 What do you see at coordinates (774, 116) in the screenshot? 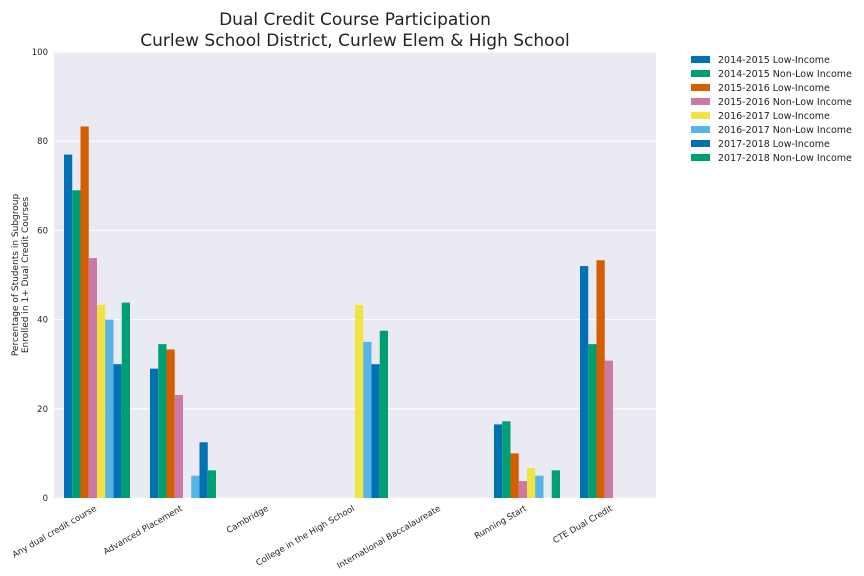
I see `legend-label: 2016-2017 Low-Income` at bounding box center [774, 116].